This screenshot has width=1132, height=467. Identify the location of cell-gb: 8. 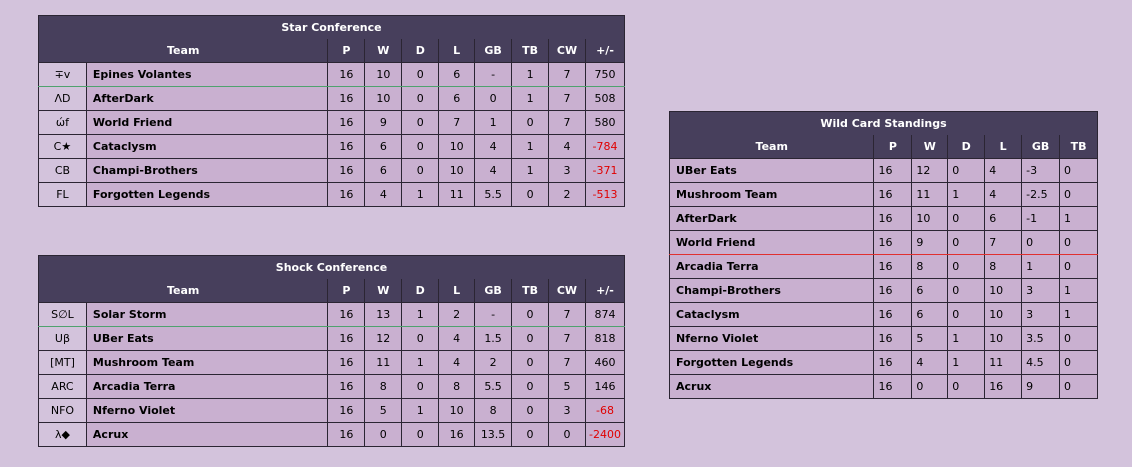
(493, 410).